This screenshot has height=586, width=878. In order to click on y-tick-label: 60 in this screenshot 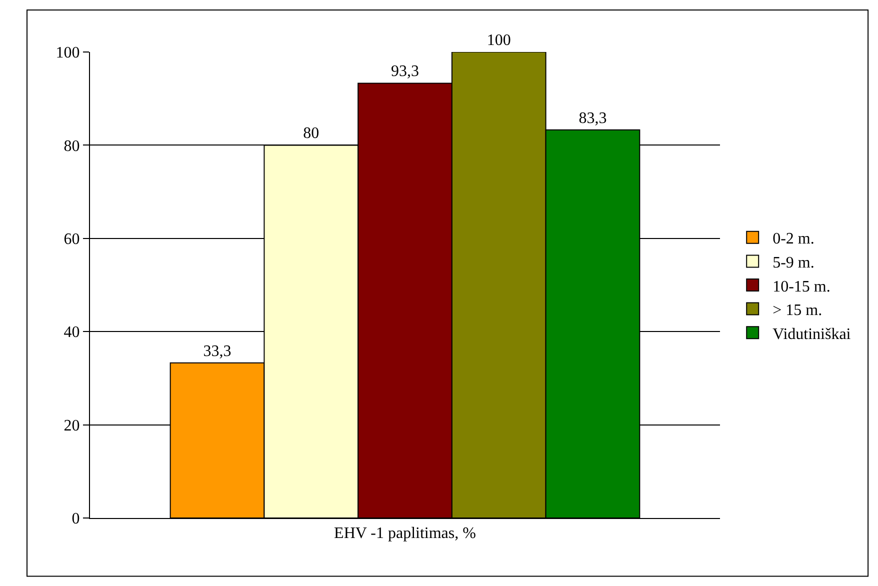, I will do `click(72, 239)`.